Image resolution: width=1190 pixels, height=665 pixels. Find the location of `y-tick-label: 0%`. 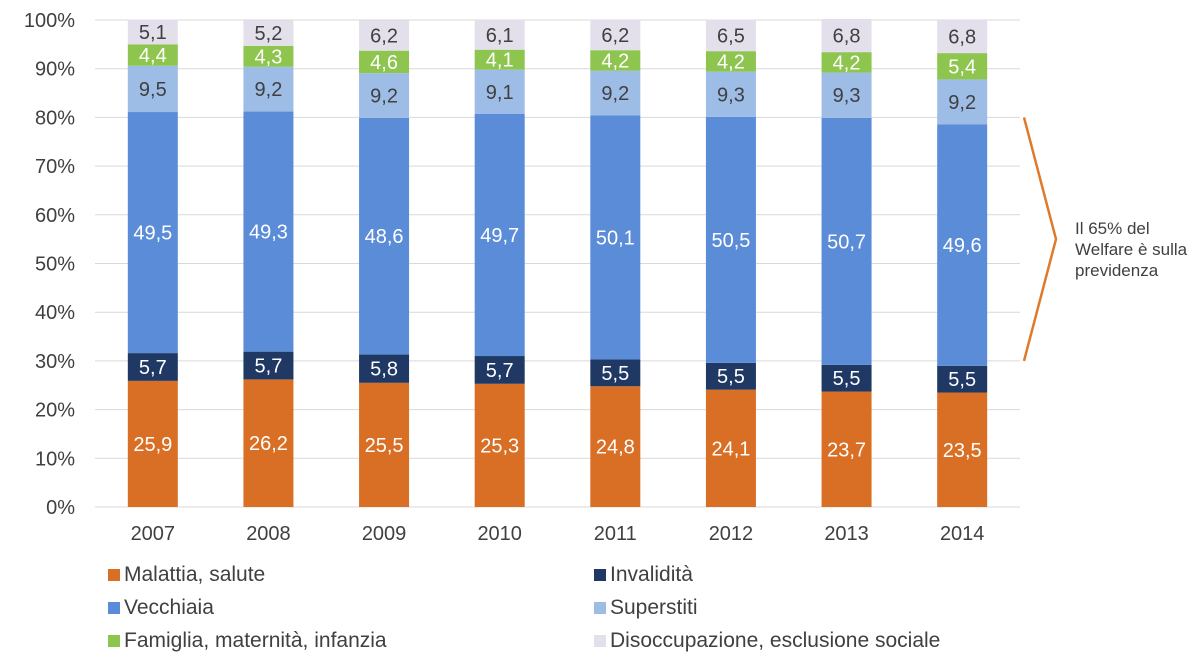

y-tick-label: 0% is located at coordinates (60, 508).